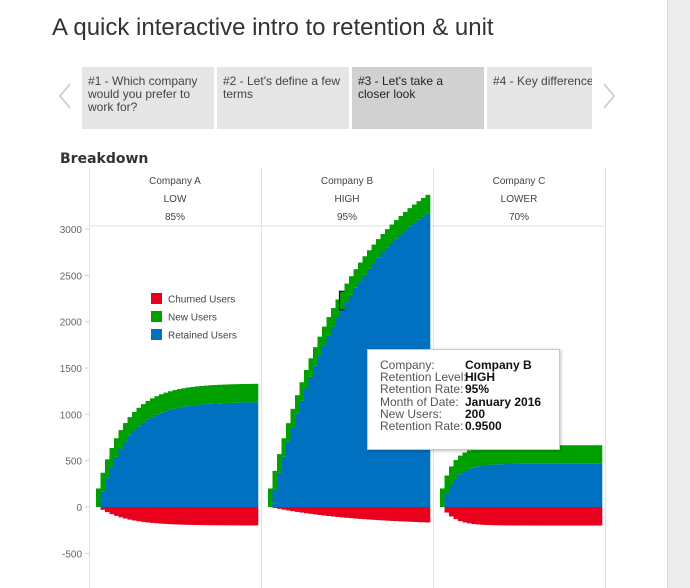  What do you see at coordinates (283, 98) in the screenshot?
I see `tab-2: #2 - Let's define a few terms` at bounding box center [283, 98].